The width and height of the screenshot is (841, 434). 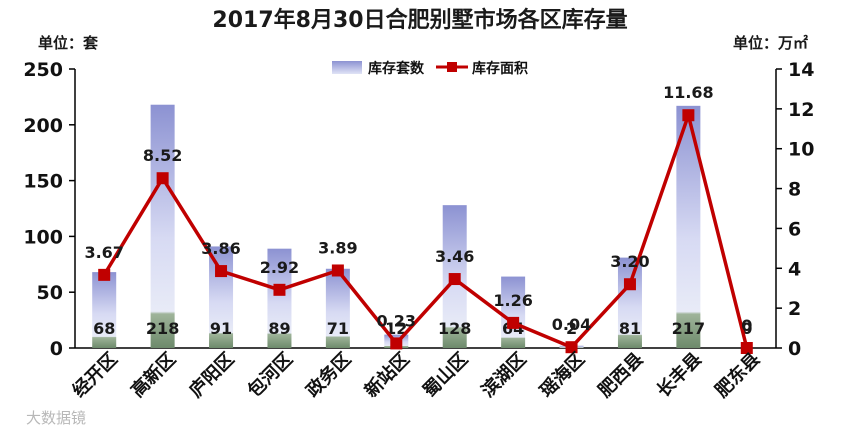 I want to click on bar-value-label: 2, so click(x=571, y=328).